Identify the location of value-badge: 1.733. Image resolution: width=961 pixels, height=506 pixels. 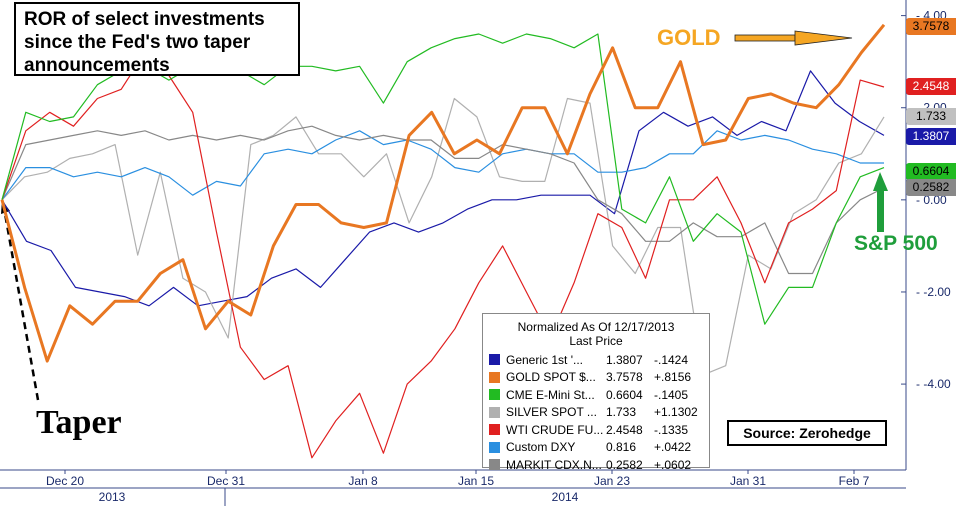
(931, 117).